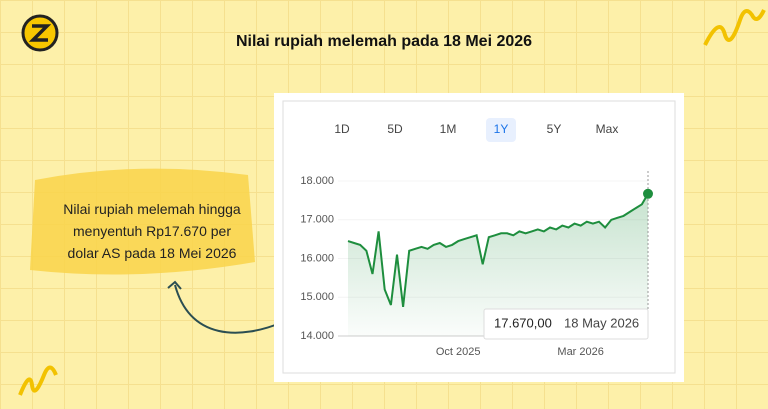  Describe the element at coordinates (395, 129) in the screenshot. I see `range-tab: 5D` at that location.